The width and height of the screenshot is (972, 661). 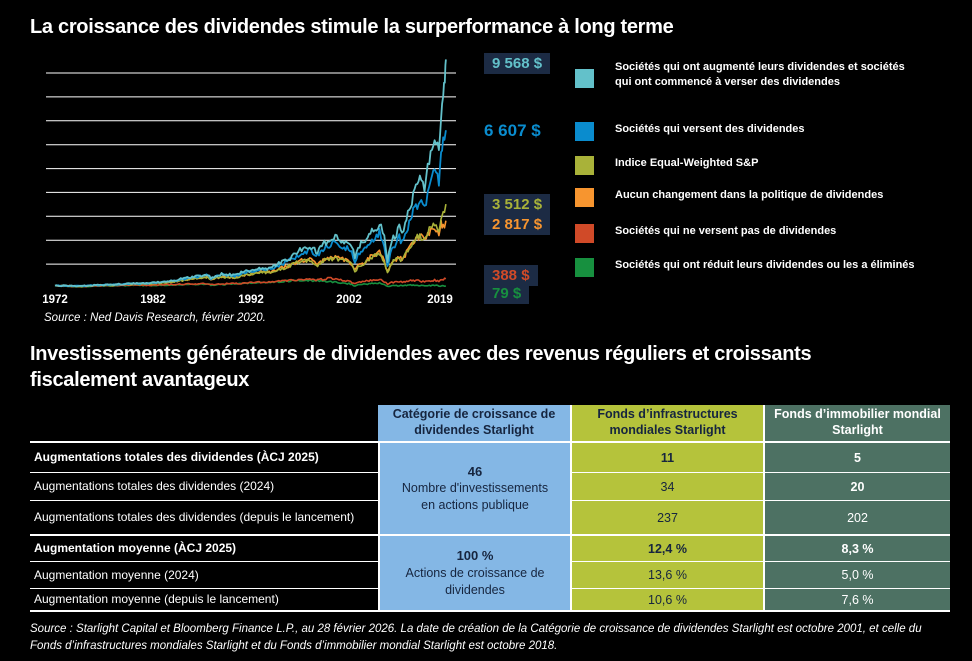 I want to click on end-value-label: 6 607 $, so click(x=512, y=131).